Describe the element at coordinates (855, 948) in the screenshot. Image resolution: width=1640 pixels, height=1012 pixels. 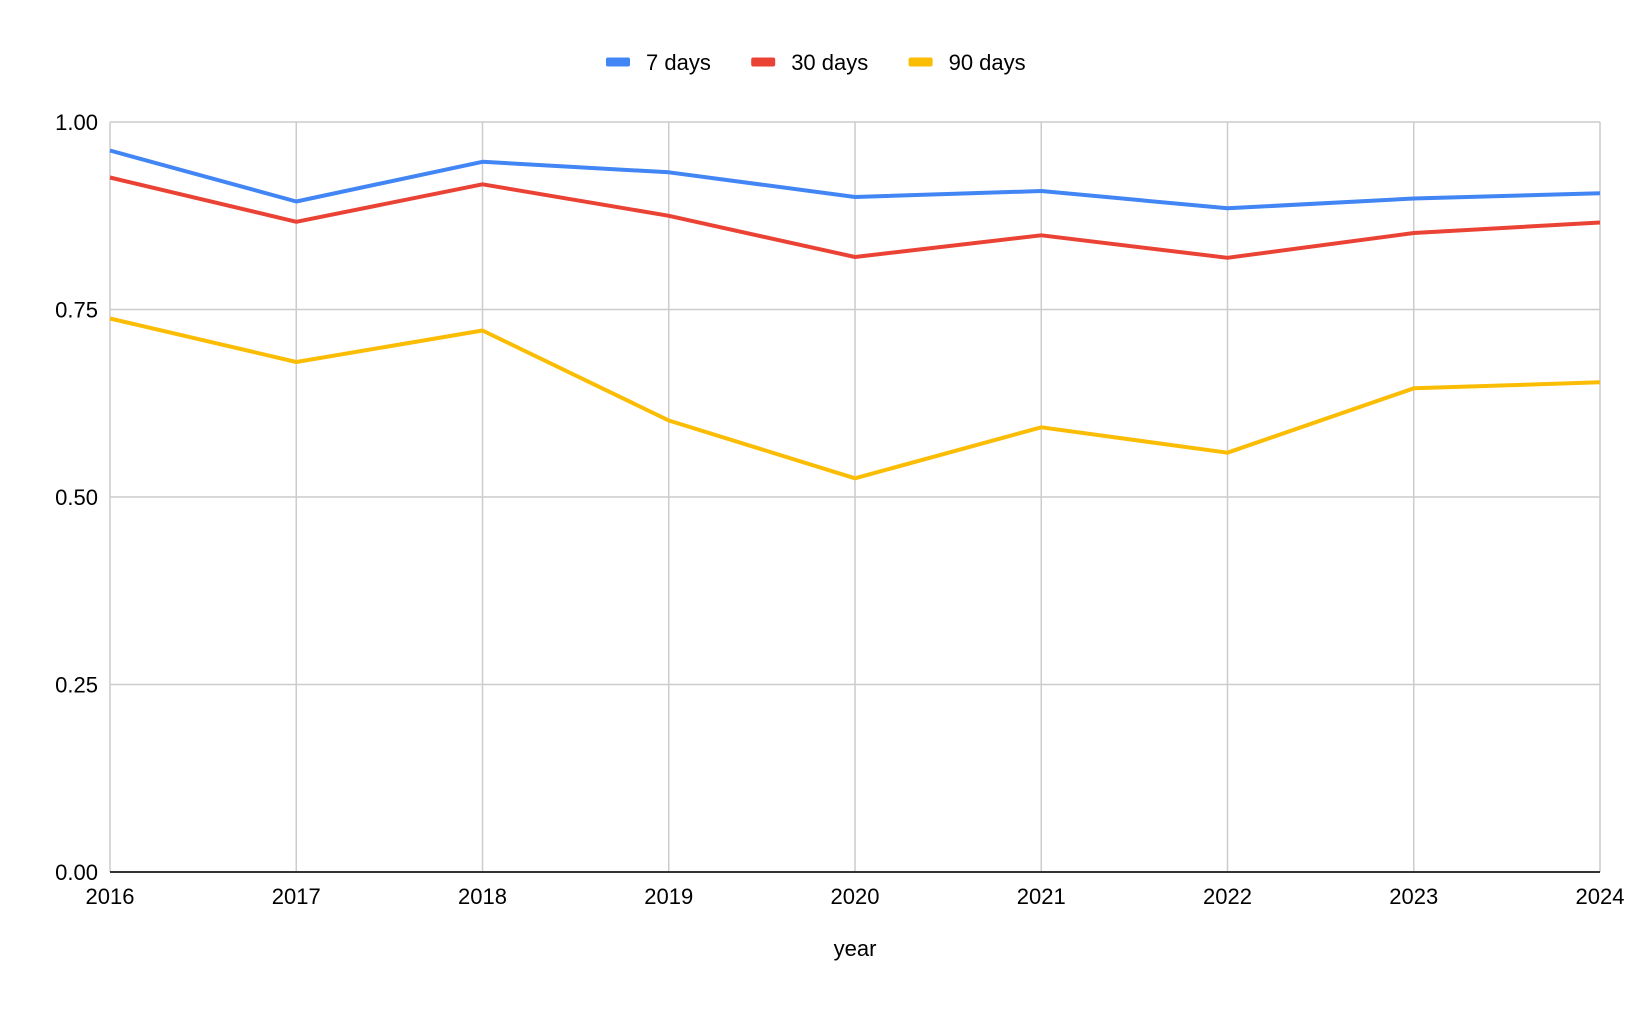
I see `x-axis-title: year` at that location.